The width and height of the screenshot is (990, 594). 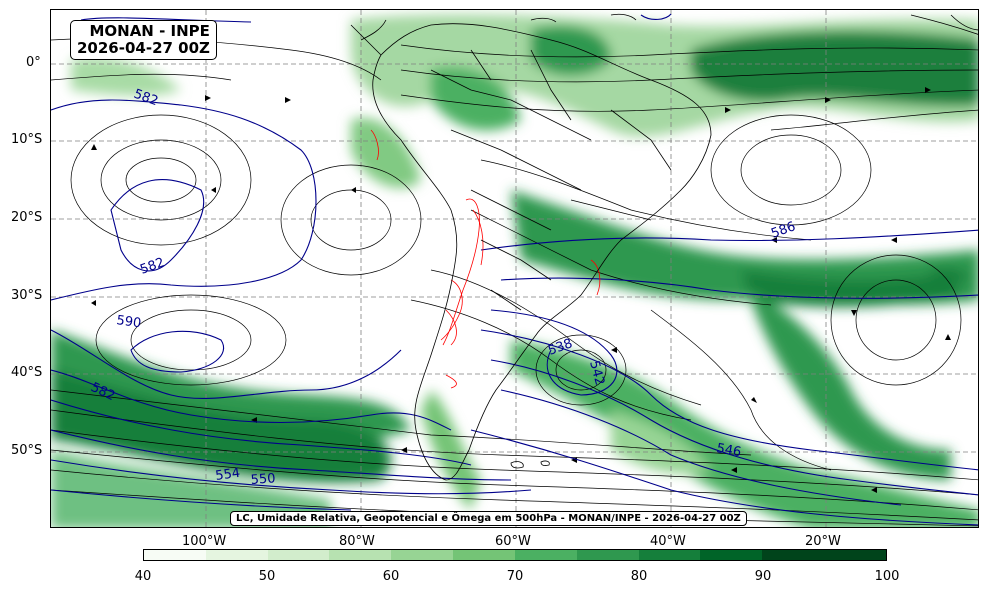 I want to click on colorbar-tick: 50, so click(x=267, y=576).